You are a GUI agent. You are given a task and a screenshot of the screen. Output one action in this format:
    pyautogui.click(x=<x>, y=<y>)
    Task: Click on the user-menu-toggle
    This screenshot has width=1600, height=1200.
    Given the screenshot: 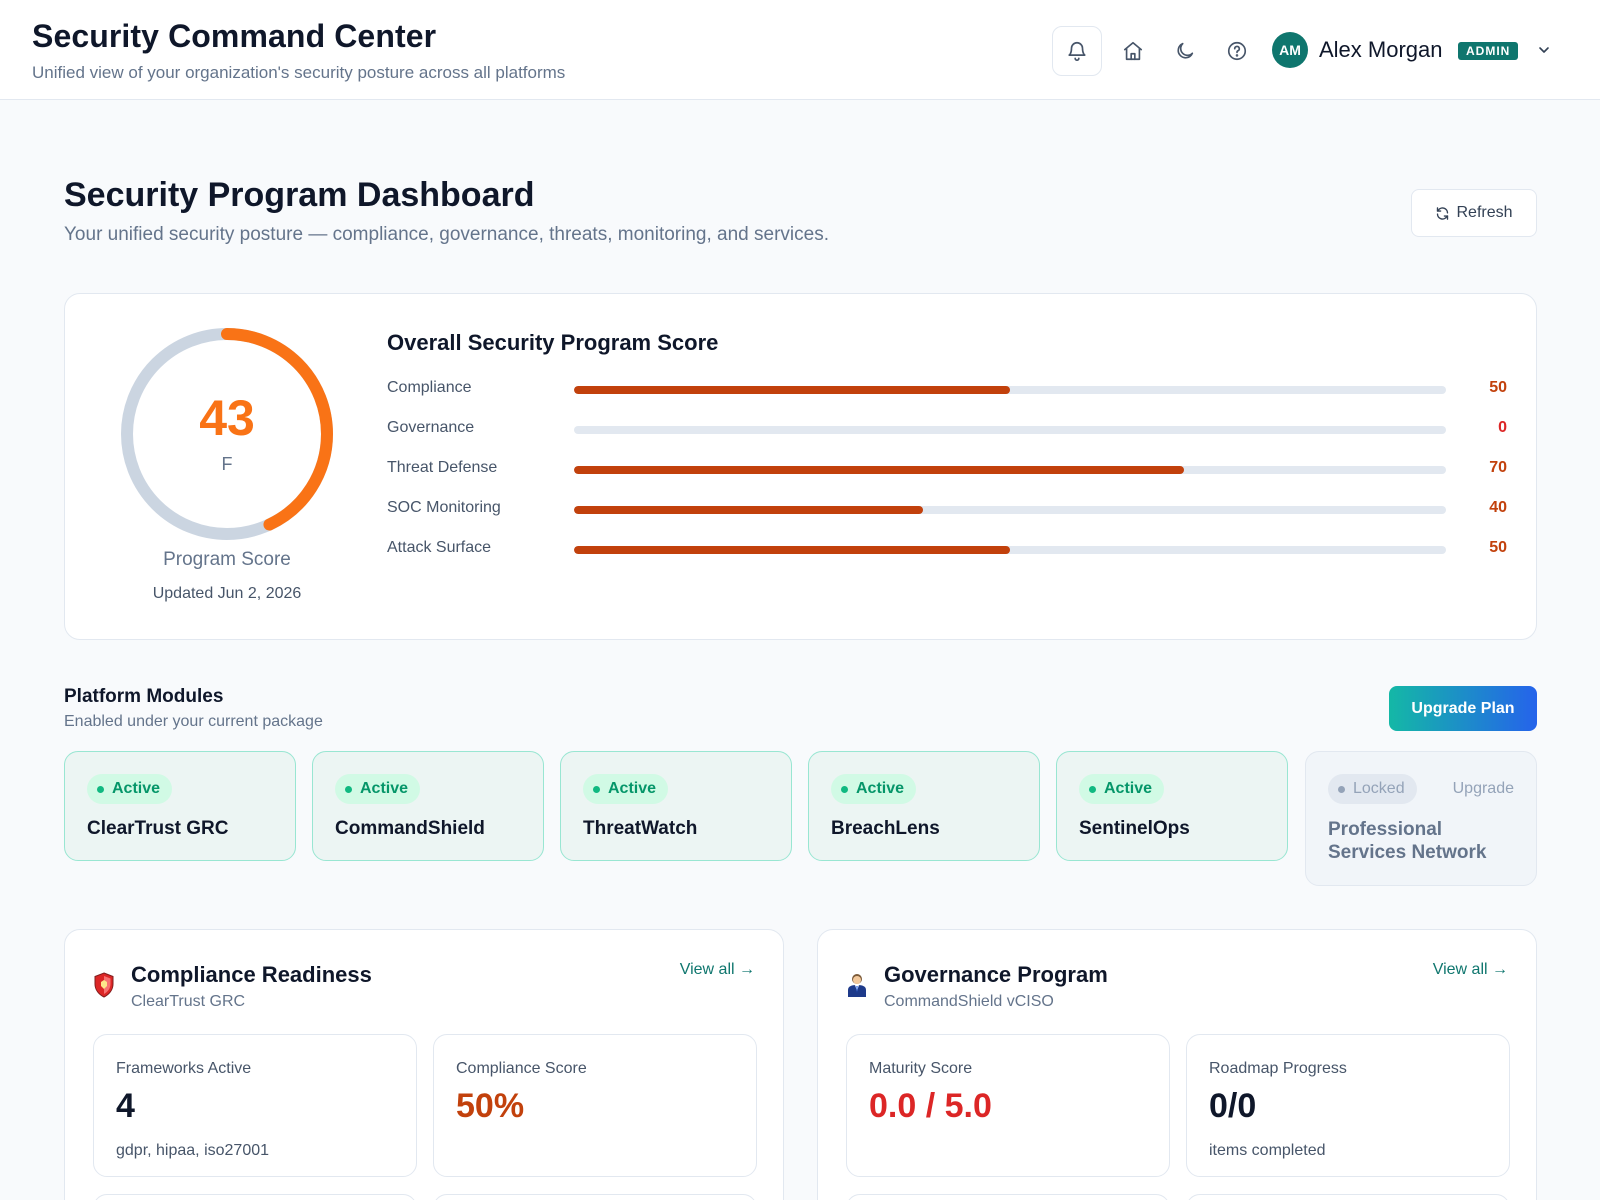 What is the action you would take?
    pyautogui.click(x=1544, y=52)
    